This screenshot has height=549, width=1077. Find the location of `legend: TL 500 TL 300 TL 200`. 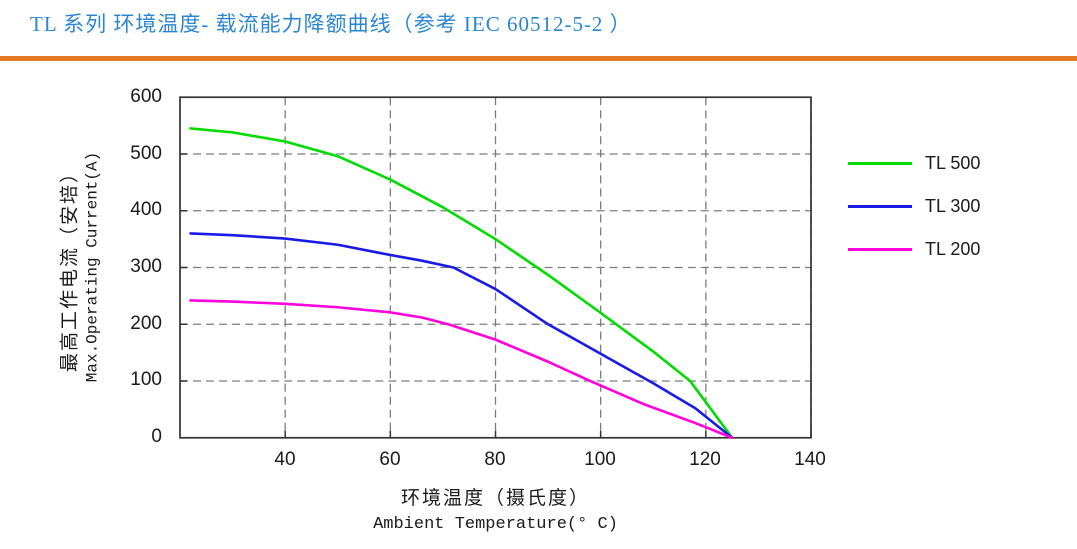

legend: TL 500 TL 300 TL 200 is located at coordinates (914, 214).